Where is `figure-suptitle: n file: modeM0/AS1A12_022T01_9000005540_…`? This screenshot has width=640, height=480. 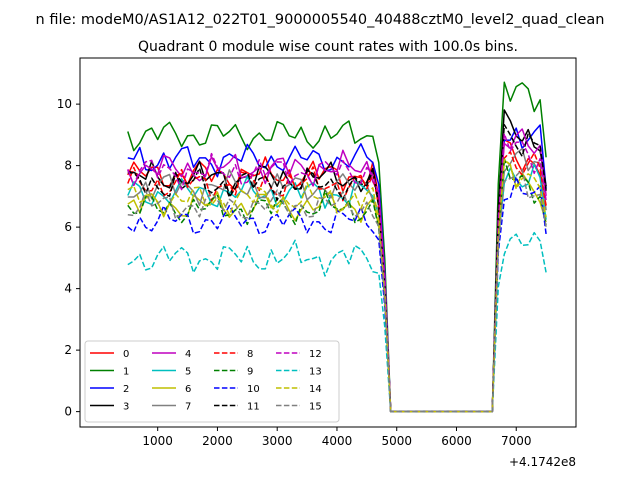 figure-suptitle: n file: modeM0/AS1A12_022T01_9000005540_… is located at coordinates (320, 20).